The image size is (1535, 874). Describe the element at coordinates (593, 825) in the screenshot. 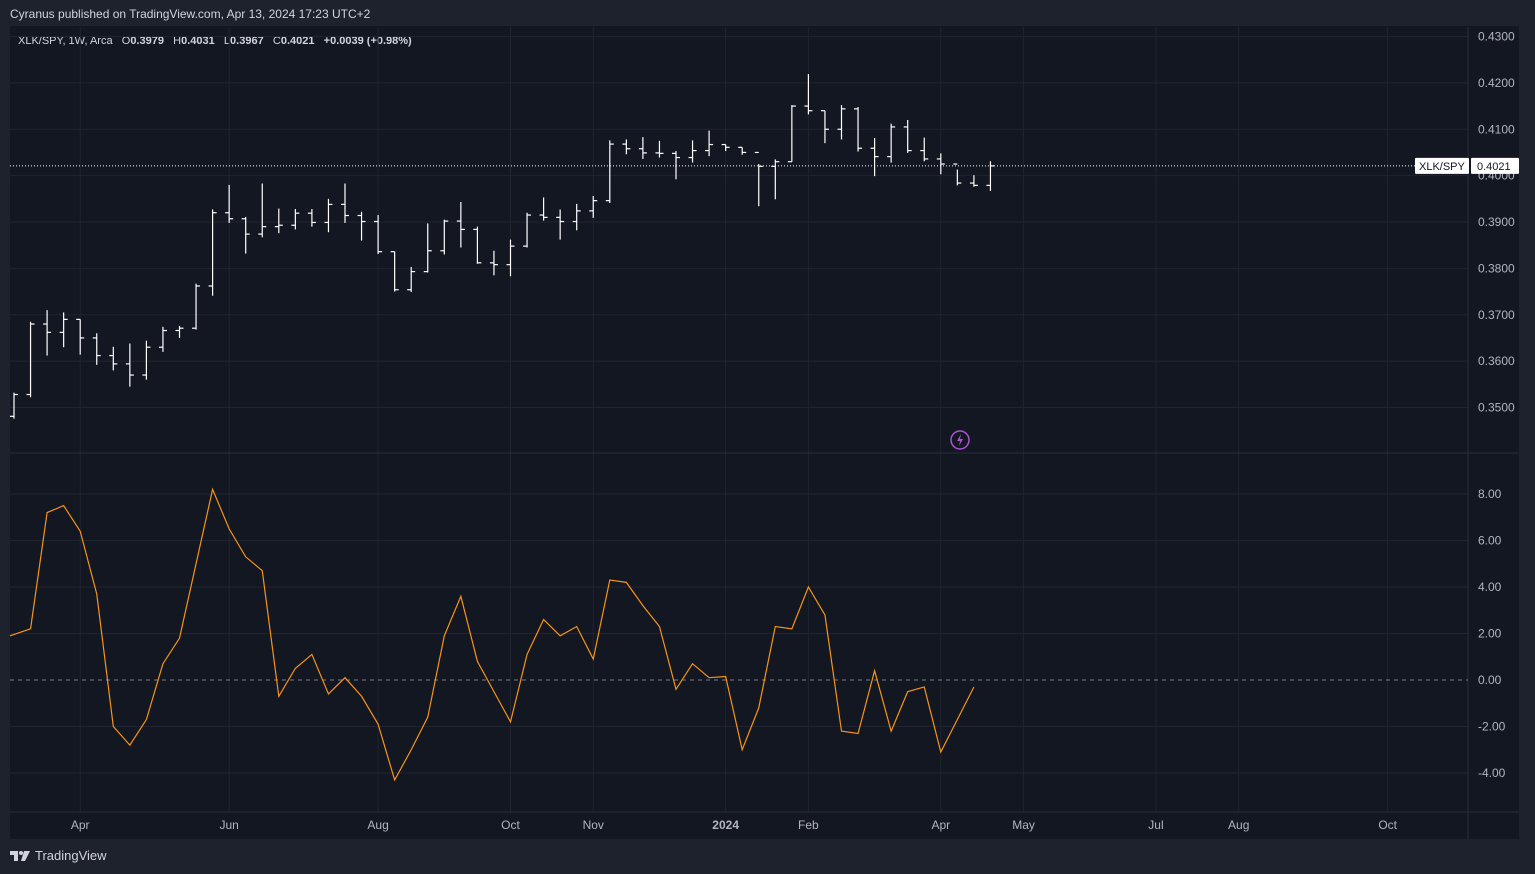

I see `time-axis-label: Nov` at that location.